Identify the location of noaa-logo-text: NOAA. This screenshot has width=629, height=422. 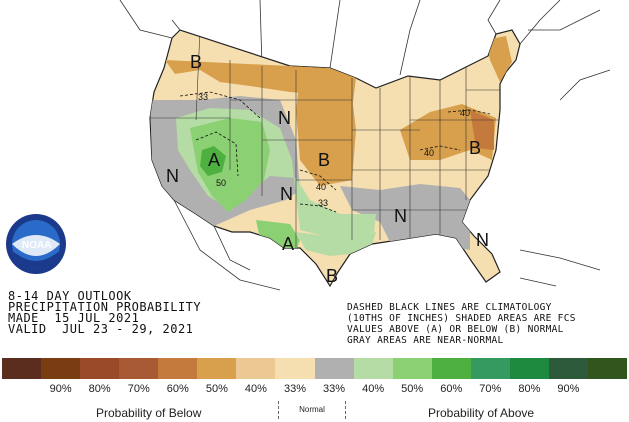
(36, 245).